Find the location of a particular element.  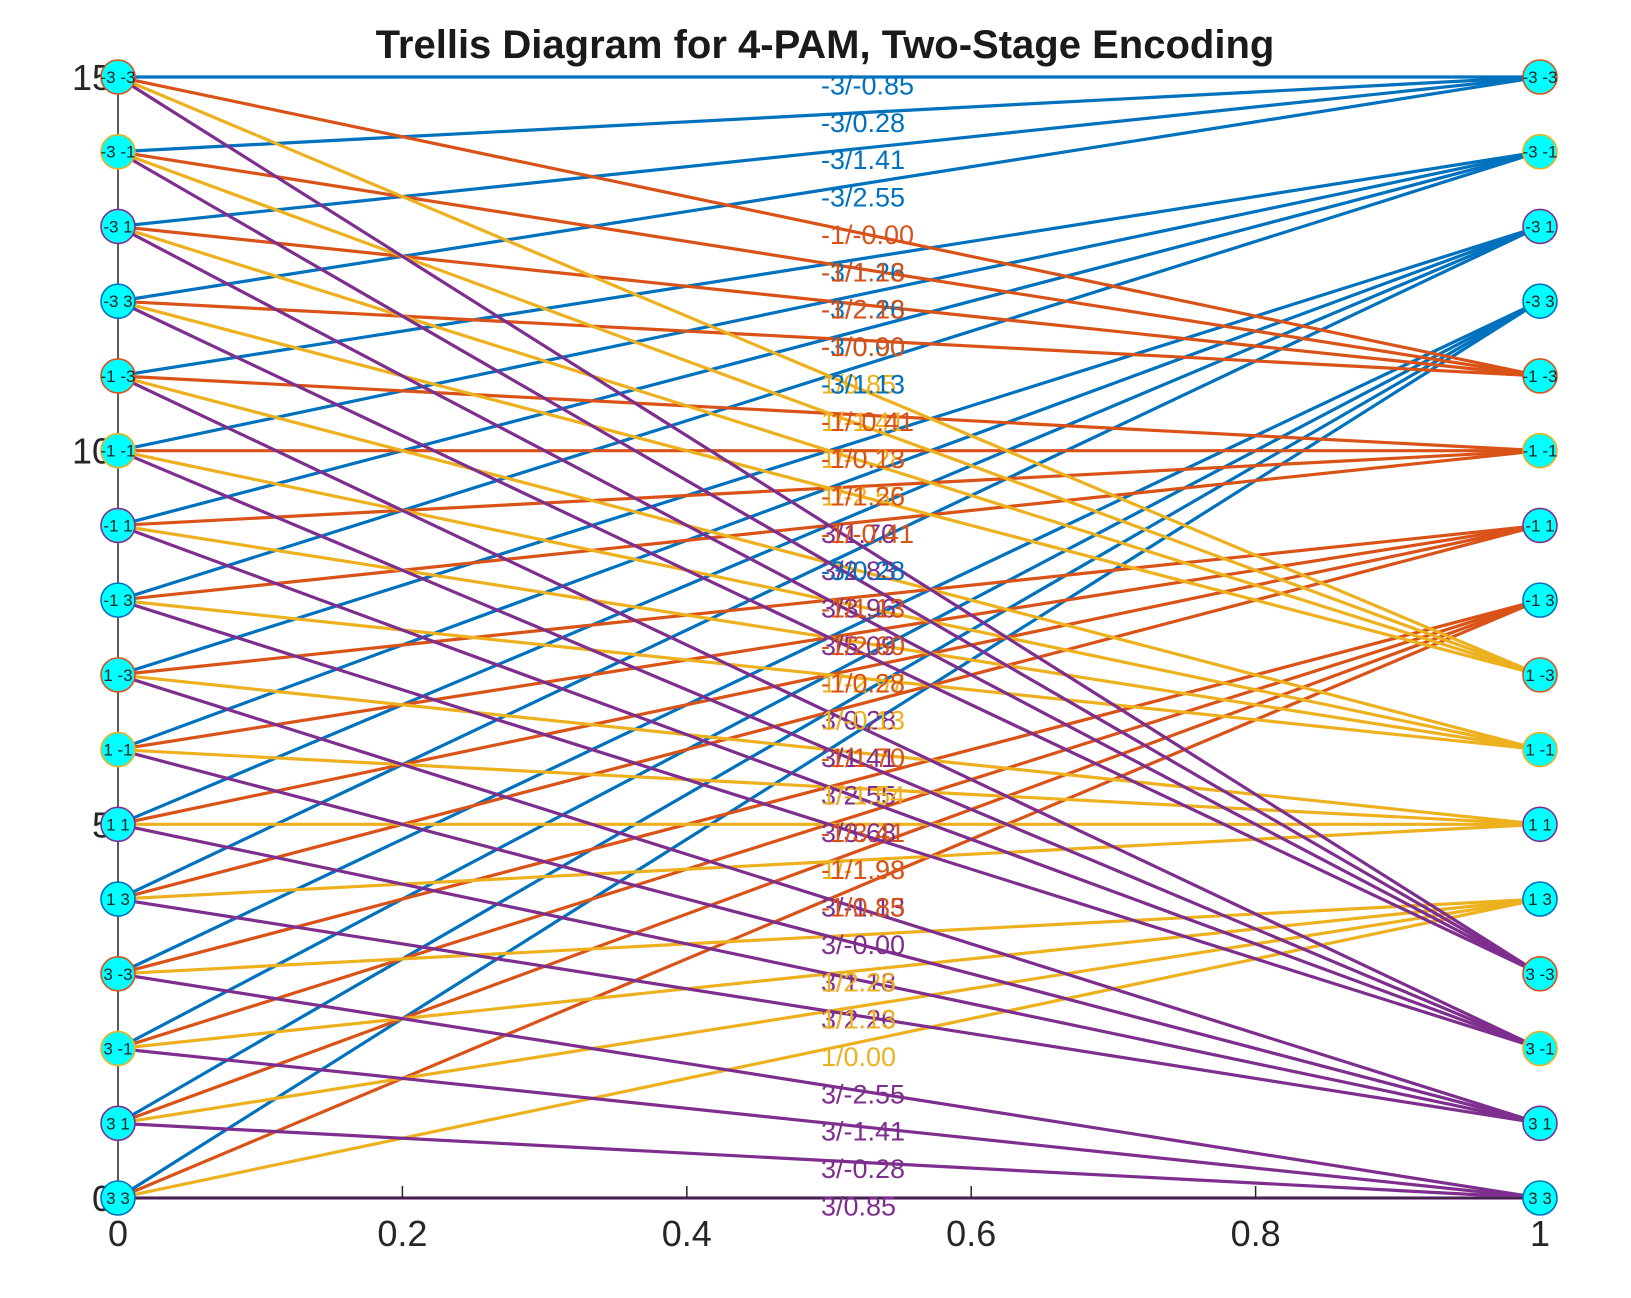

x-tick-label: 0.4 is located at coordinates (687, 1233).